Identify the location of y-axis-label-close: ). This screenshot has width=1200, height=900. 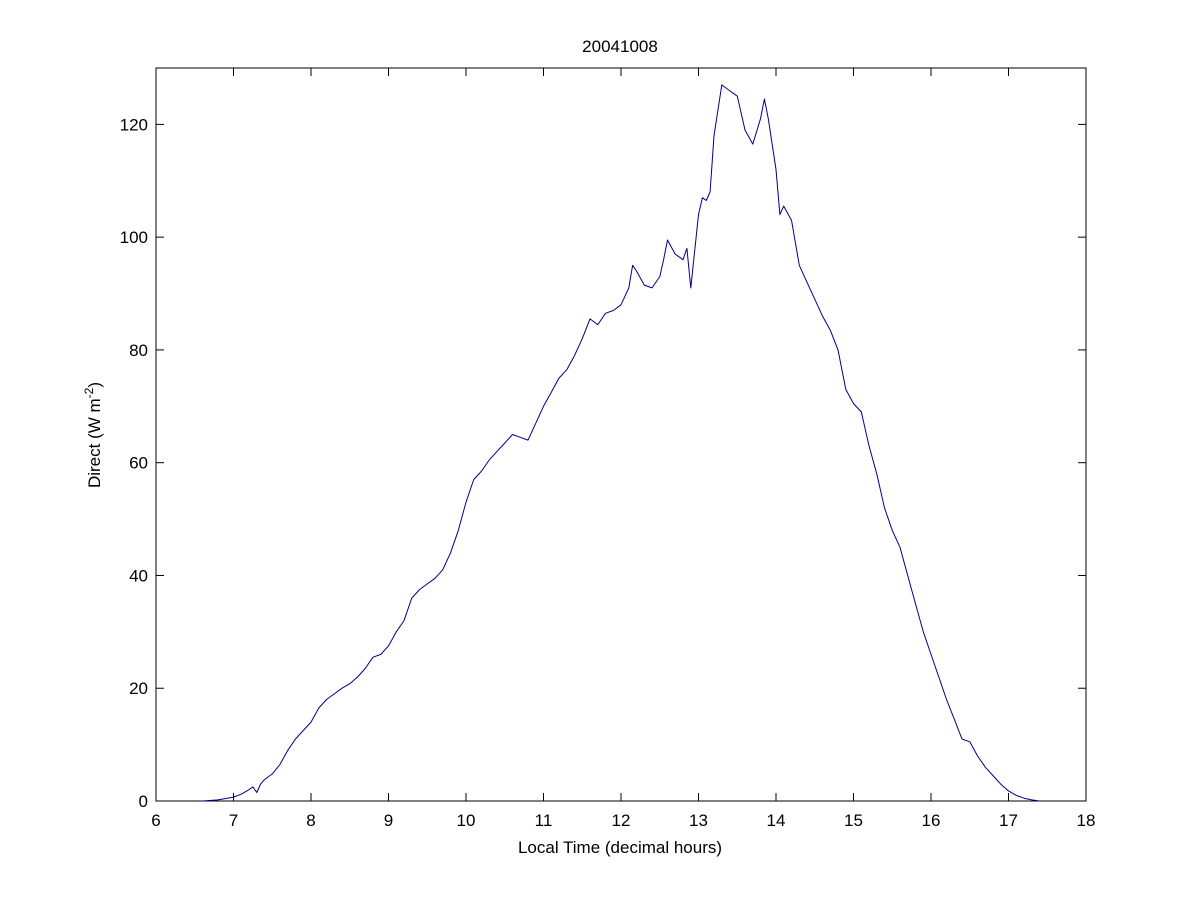
(94, 385).